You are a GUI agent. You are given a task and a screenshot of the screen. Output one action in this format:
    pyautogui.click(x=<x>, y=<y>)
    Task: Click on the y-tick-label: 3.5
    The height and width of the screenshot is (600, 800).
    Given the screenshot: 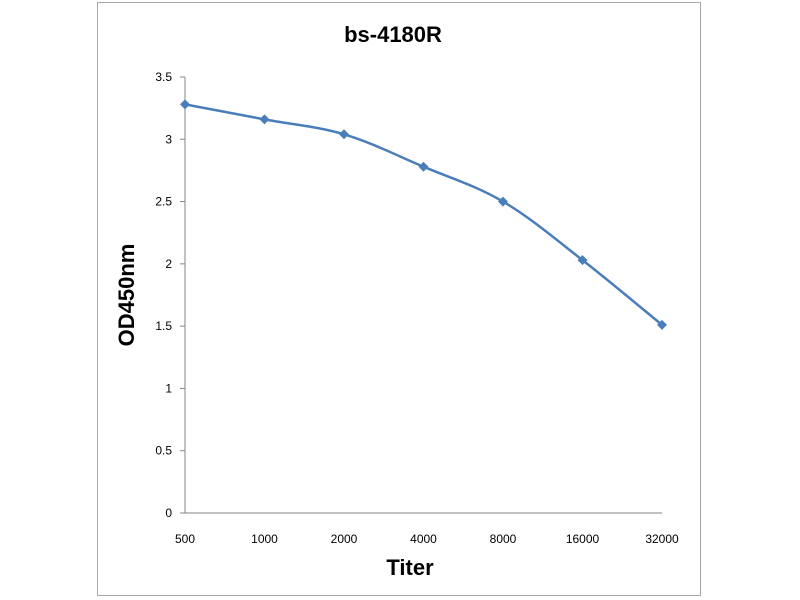 What is the action you would take?
    pyautogui.click(x=163, y=77)
    